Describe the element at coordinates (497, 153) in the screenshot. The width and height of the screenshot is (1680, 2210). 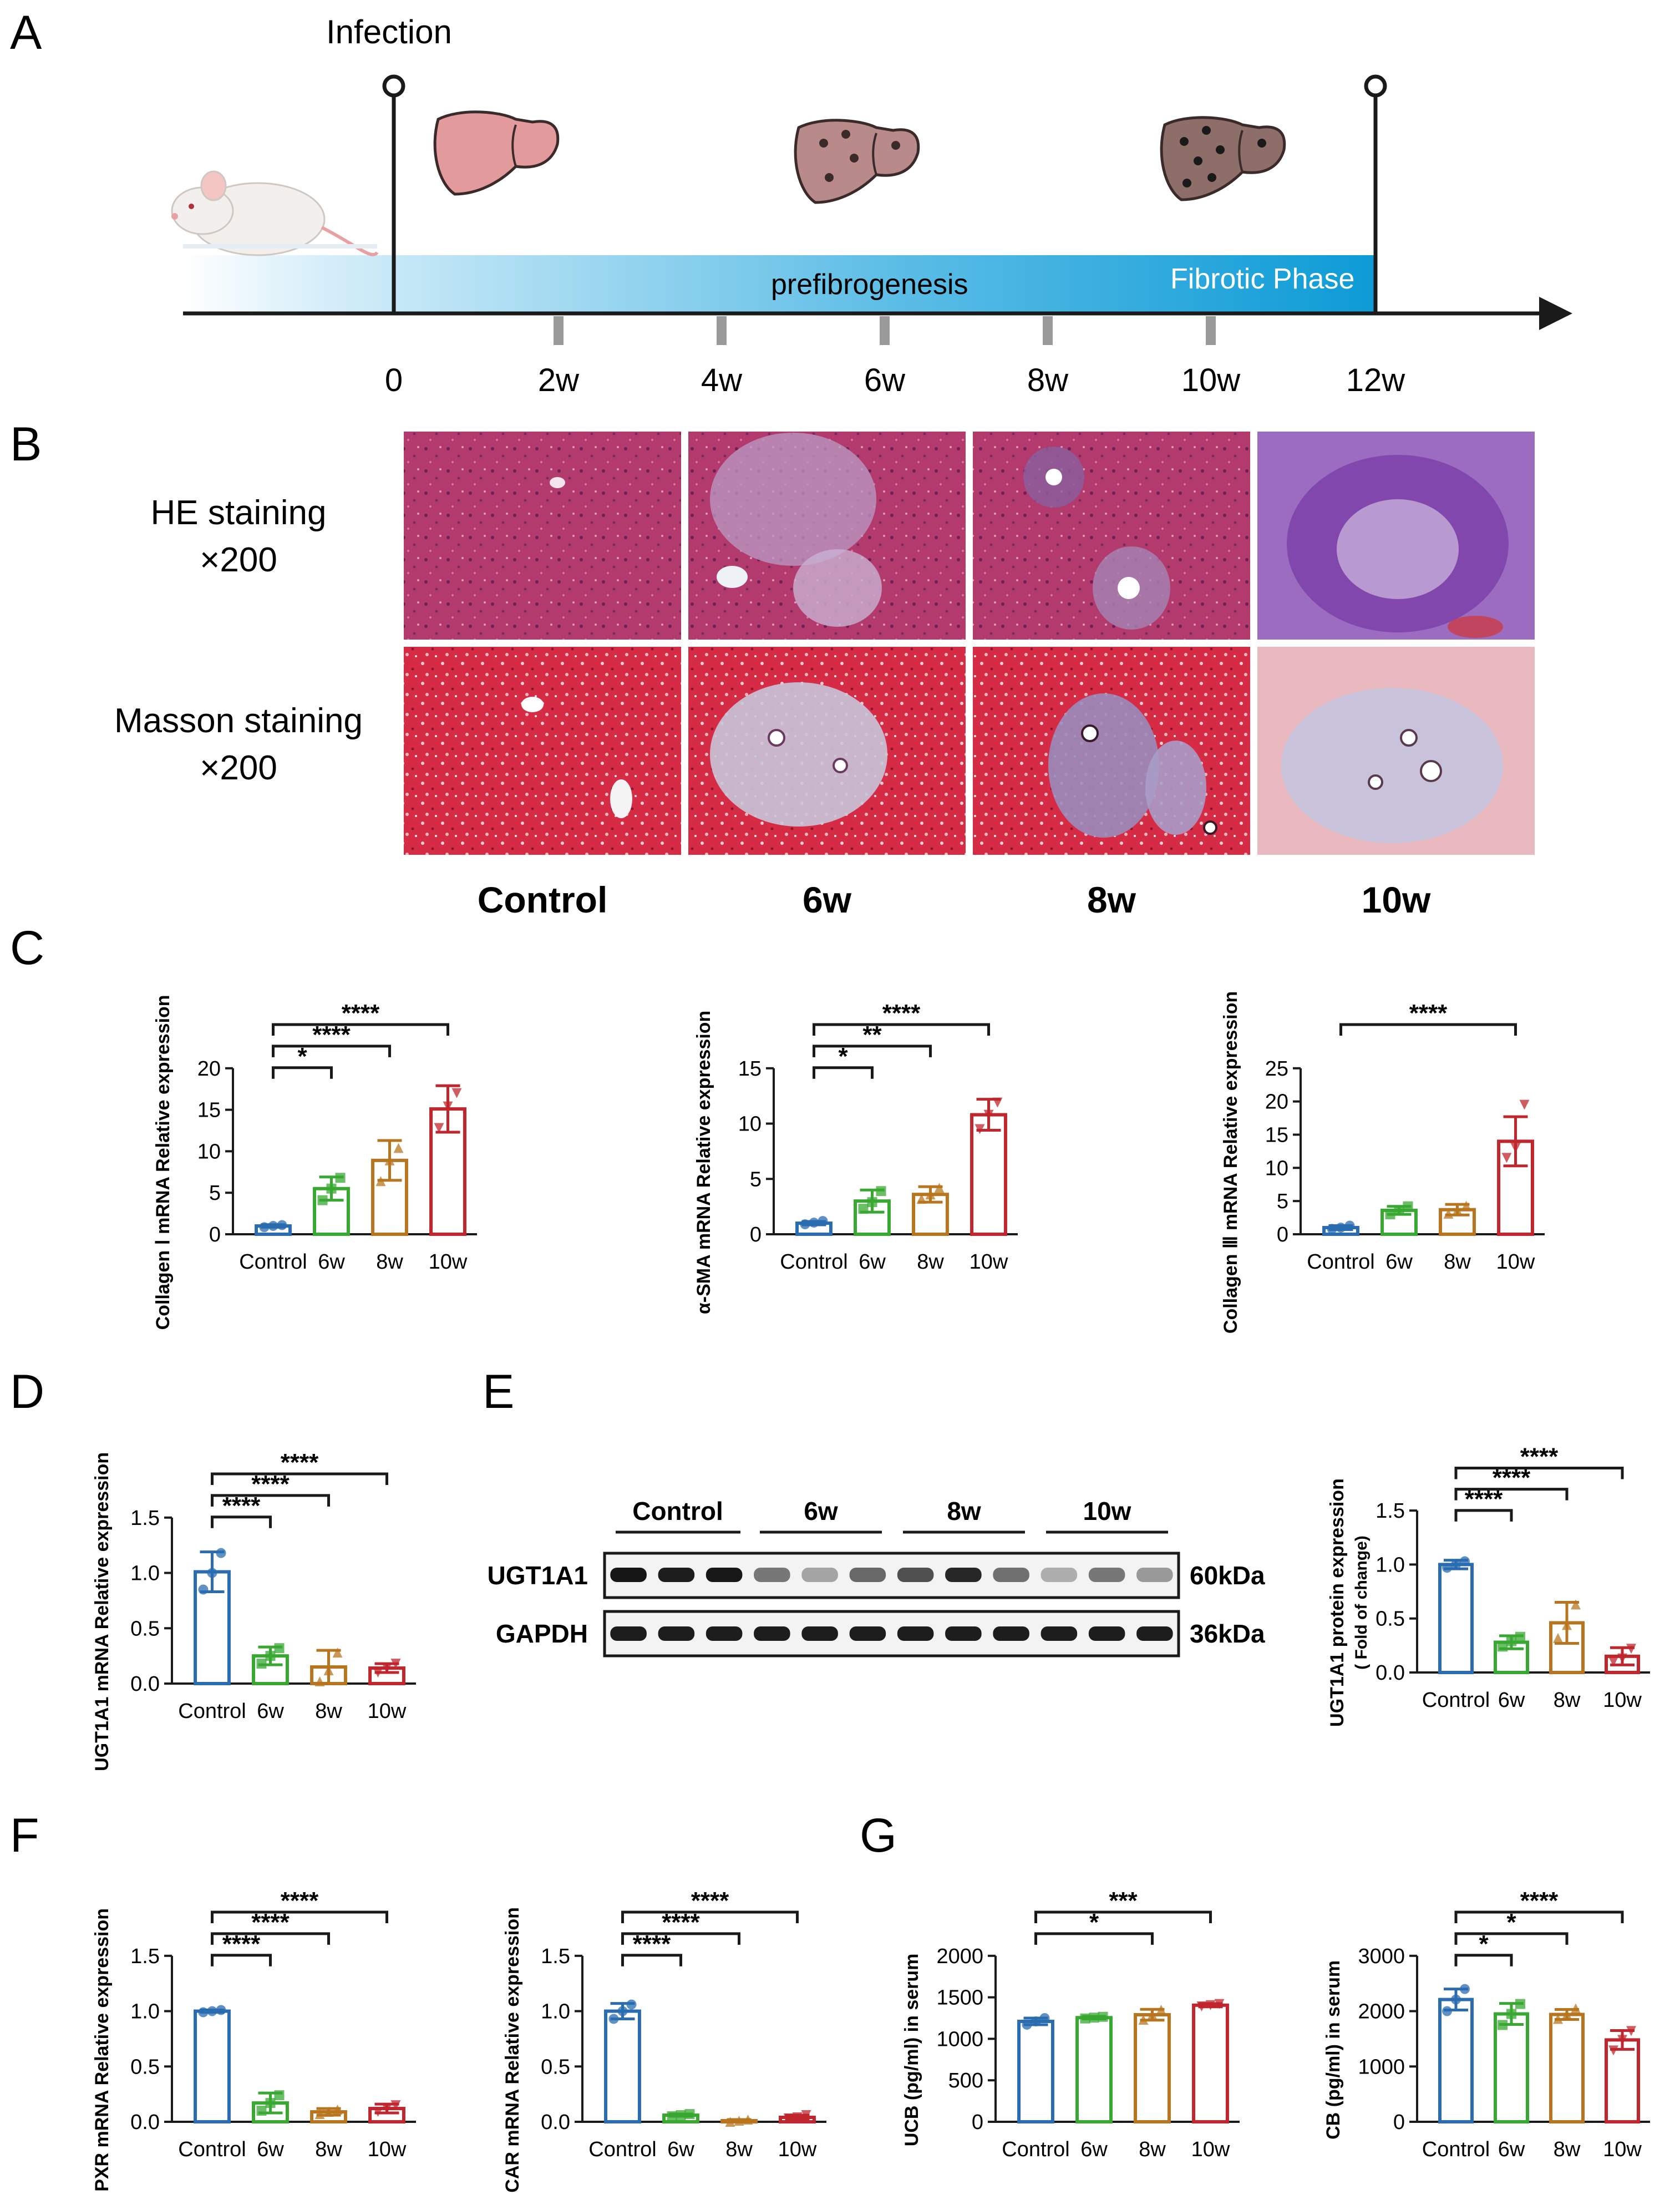
I see `liver-healthy-icon` at that location.